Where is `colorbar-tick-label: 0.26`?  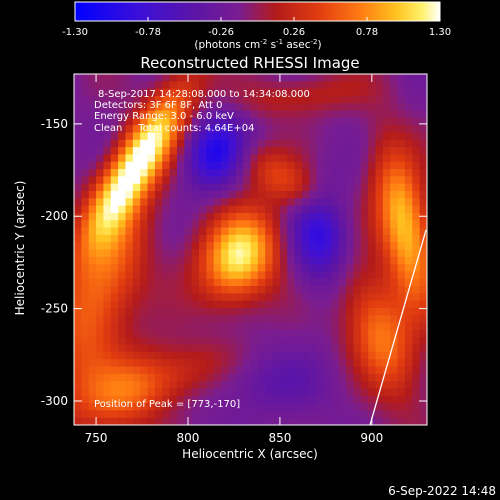
colorbar-tick-label: 0.26 is located at coordinates (294, 32).